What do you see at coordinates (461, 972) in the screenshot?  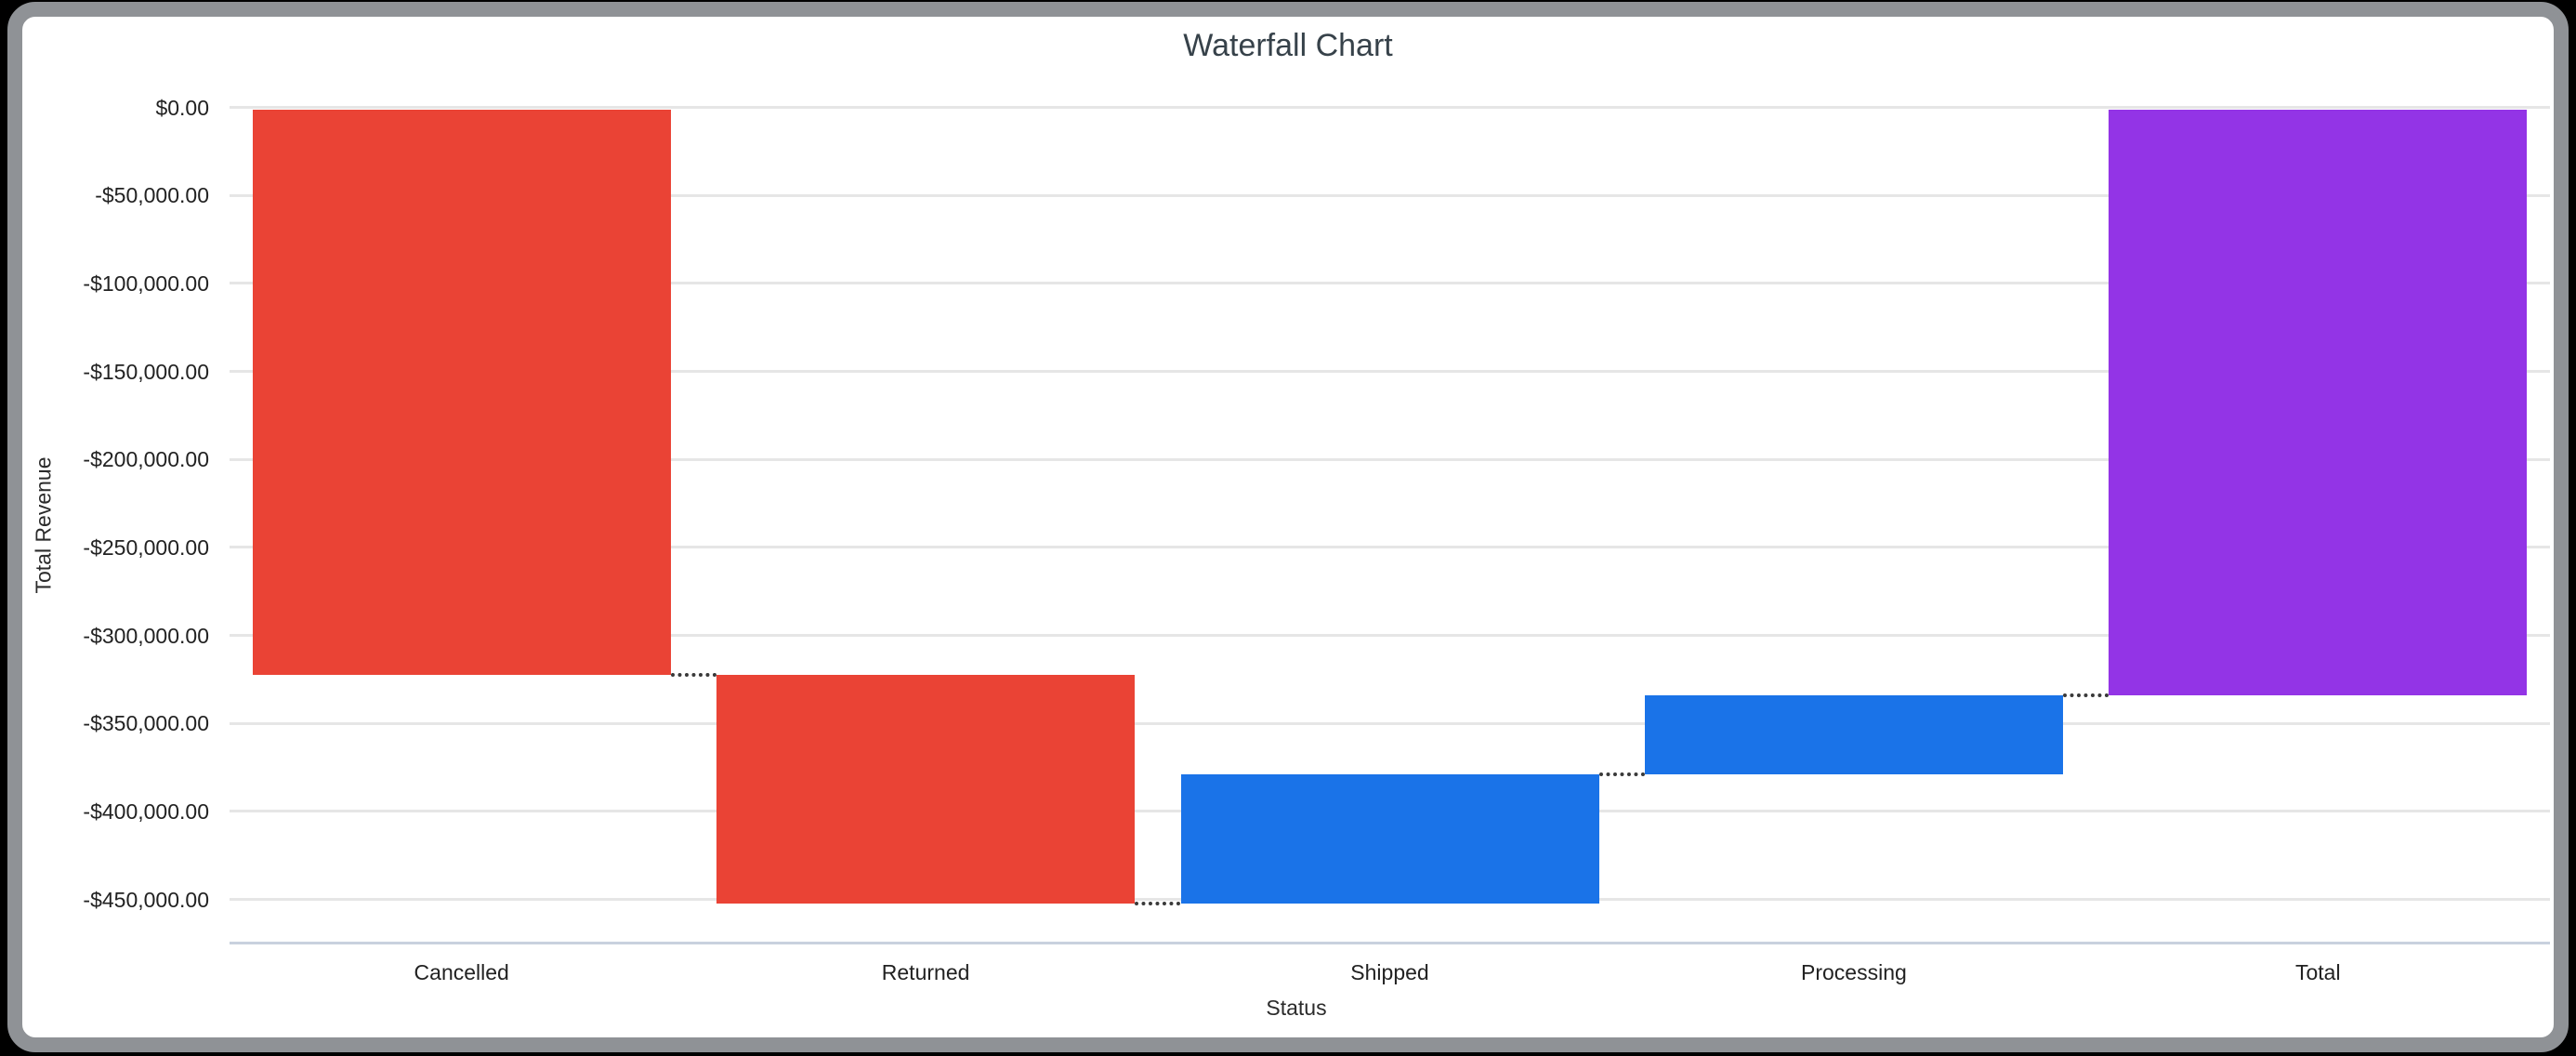 I see `x-tick-label-cancelled: Cancelled` at bounding box center [461, 972].